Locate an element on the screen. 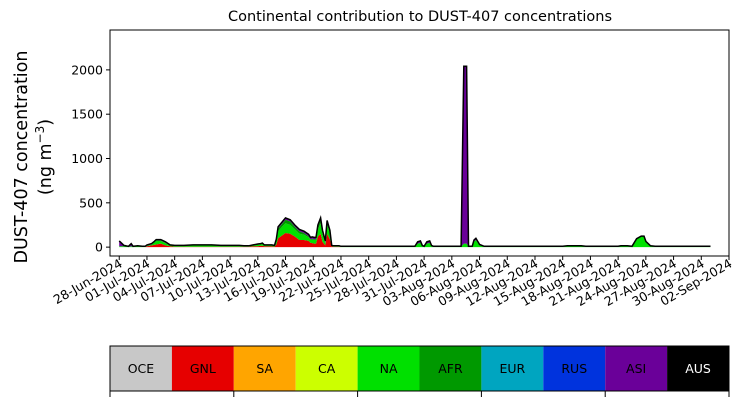 The height and width of the screenshot is (402, 739). y-axis-label: DUST-407 concentration (ng m−3) is located at coordinates (34, 157).